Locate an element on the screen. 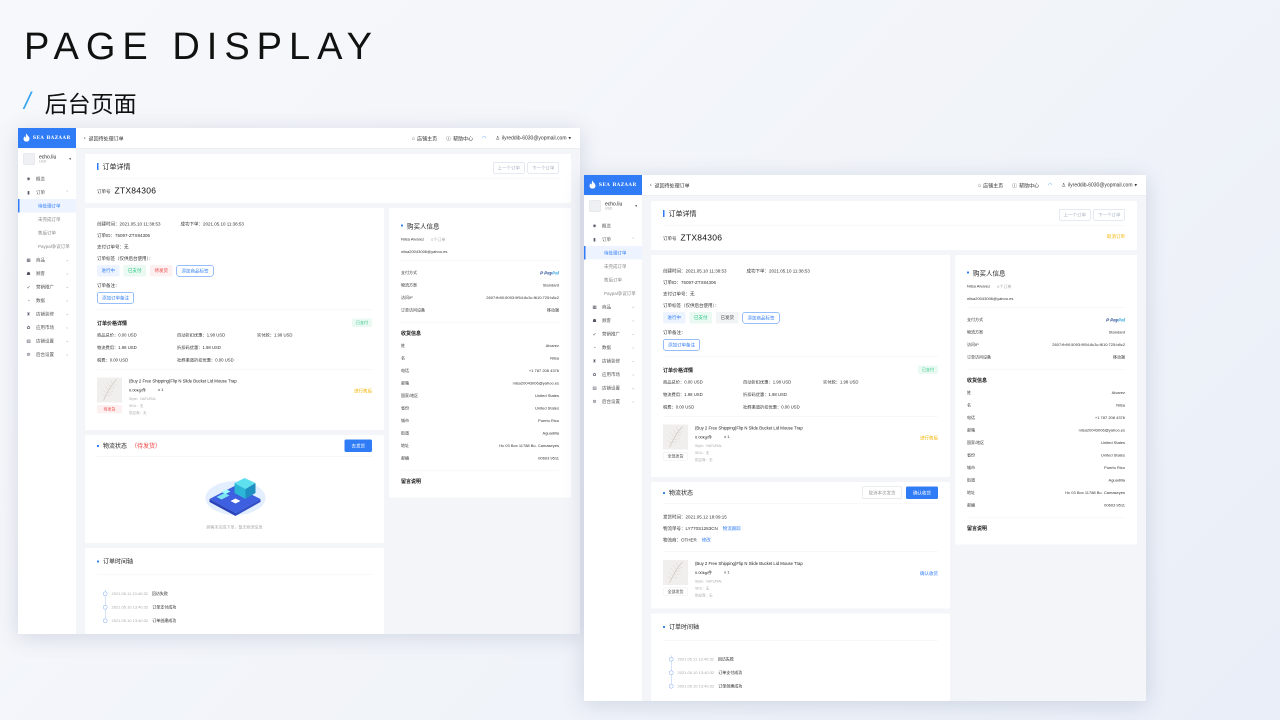 The height and width of the screenshot is (720, 1280). shipping-label: 省份 is located at coordinates (971, 455).